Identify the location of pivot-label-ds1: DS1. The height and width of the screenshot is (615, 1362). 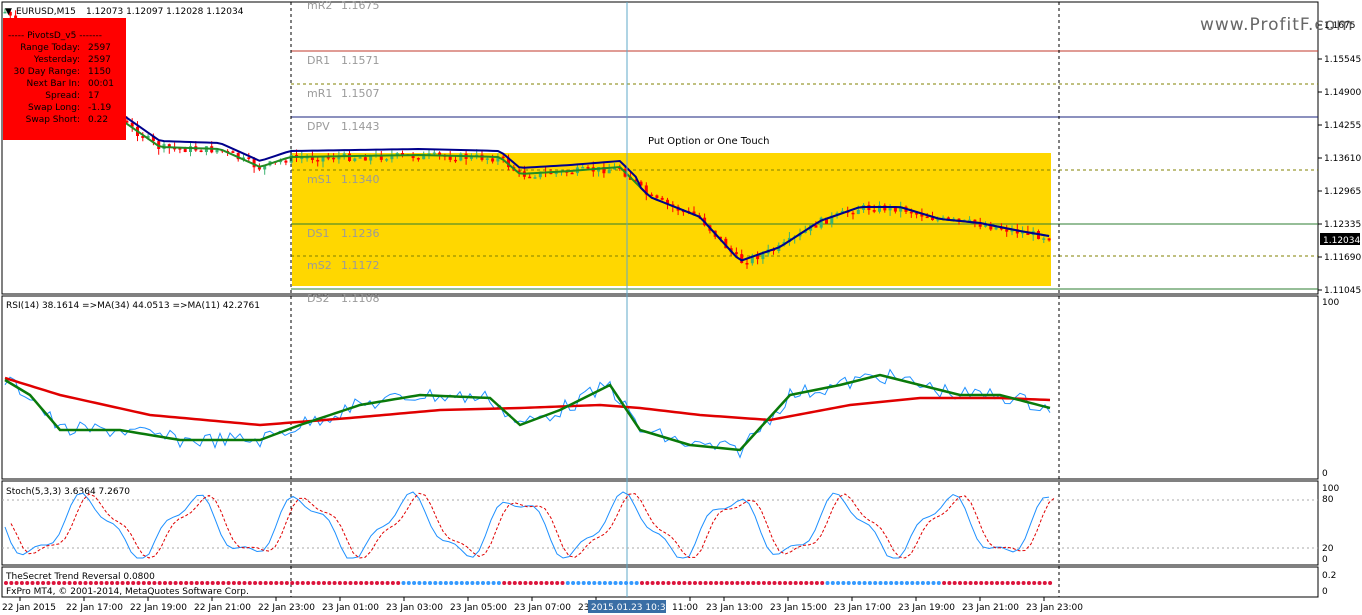
(318, 233).